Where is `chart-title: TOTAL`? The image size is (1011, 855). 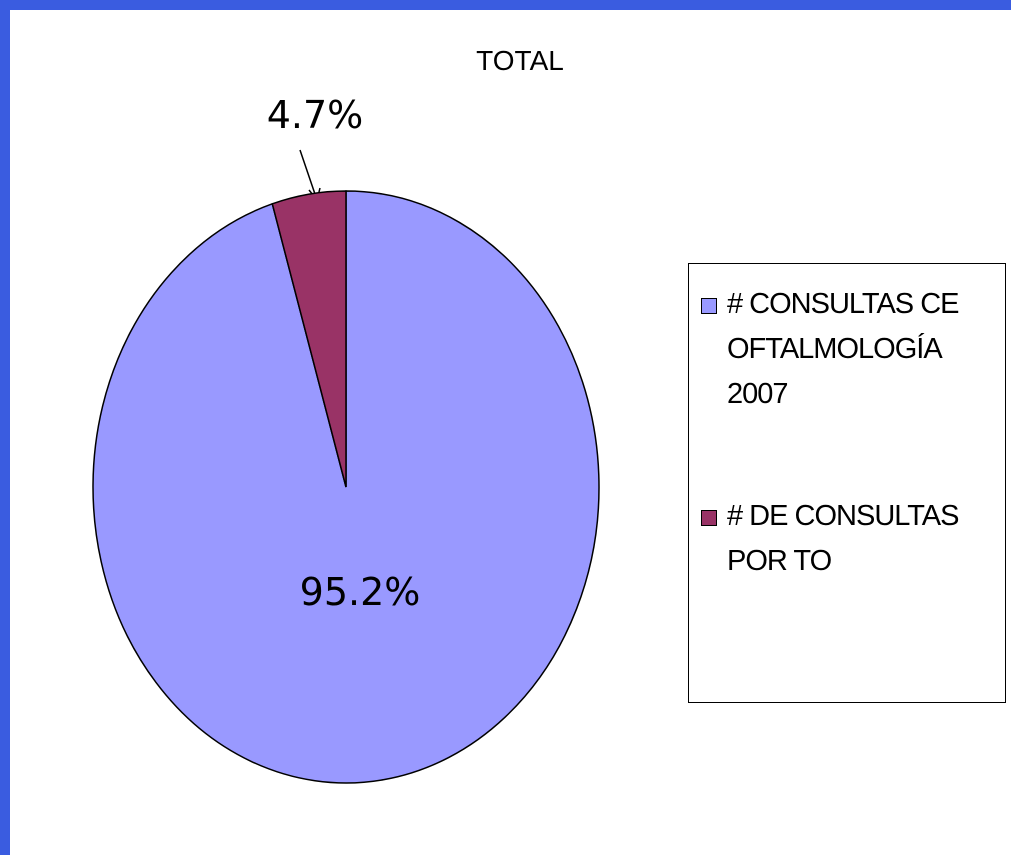 chart-title: TOTAL is located at coordinates (520, 60).